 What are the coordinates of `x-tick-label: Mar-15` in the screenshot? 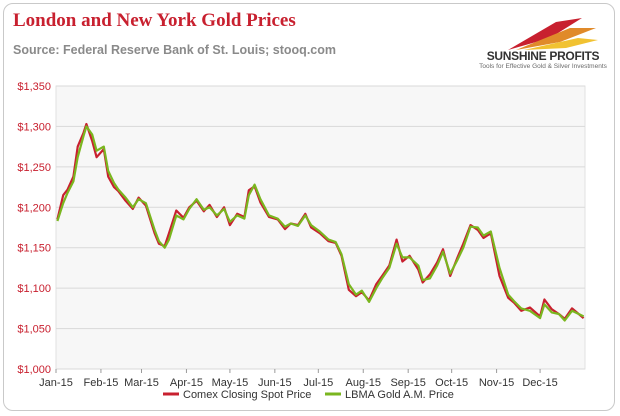 It's located at (141, 383).